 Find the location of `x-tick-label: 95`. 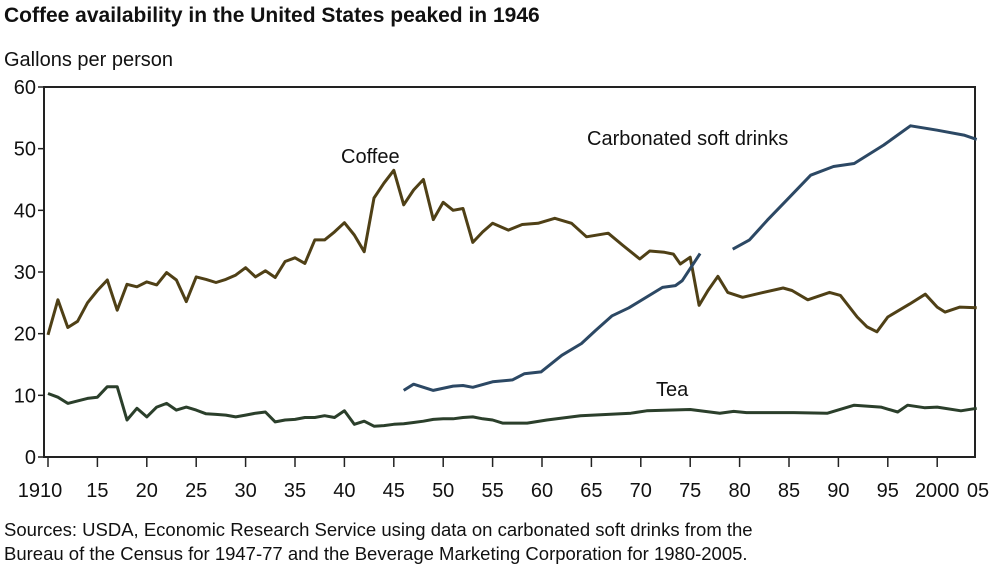

x-tick-label: 95 is located at coordinates (888, 491).